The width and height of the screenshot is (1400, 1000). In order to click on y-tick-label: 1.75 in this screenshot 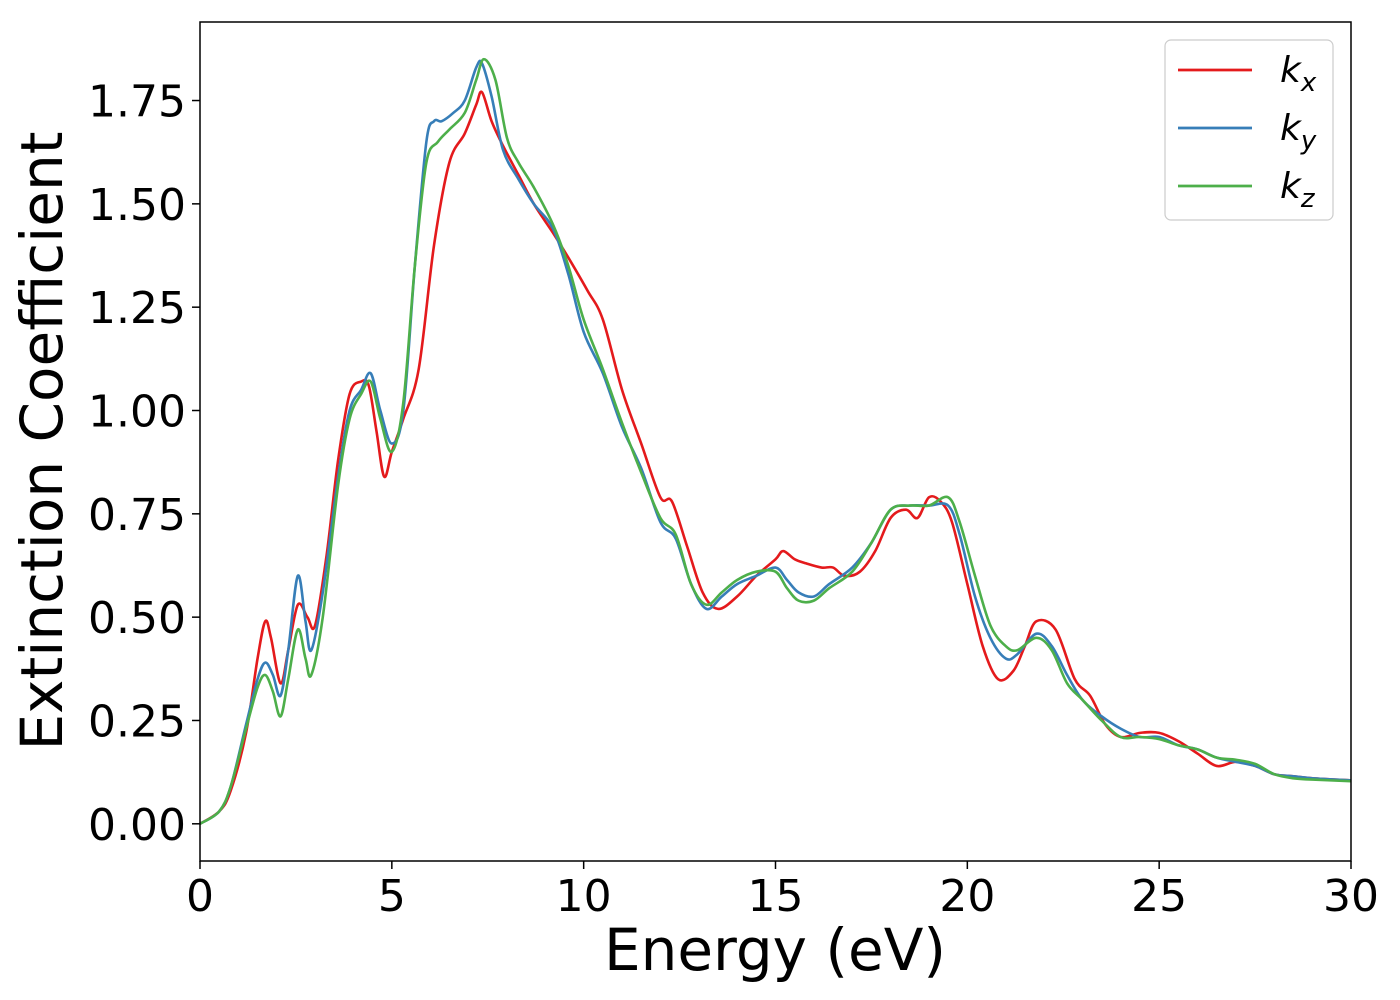, I will do `click(137, 102)`.